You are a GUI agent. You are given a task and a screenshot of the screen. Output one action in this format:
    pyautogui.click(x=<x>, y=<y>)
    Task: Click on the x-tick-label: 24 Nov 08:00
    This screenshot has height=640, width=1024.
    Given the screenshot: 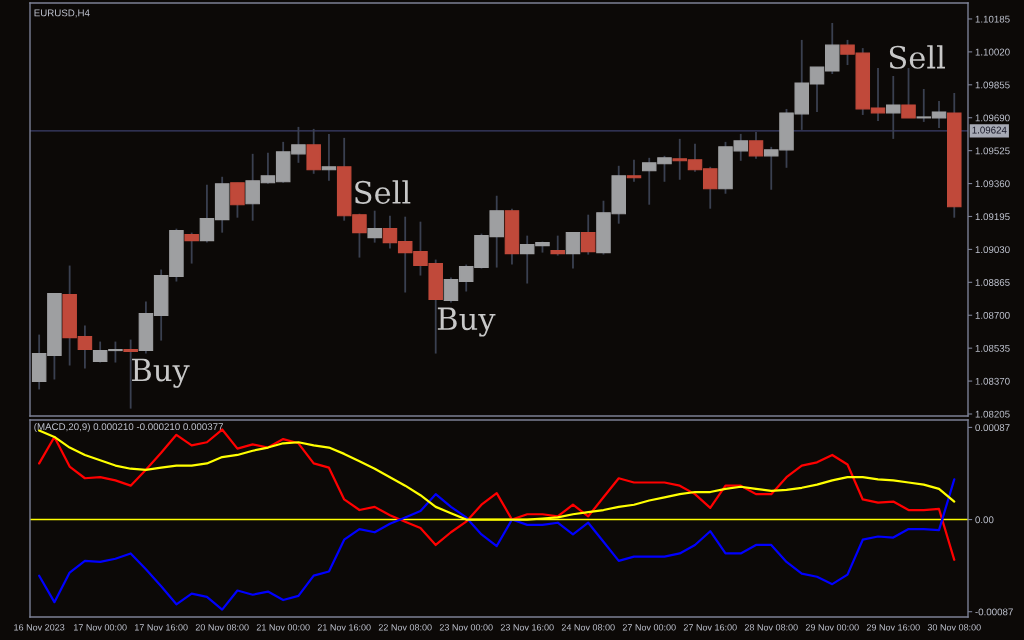 What is the action you would take?
    pyautogui.click(x=588, y=627)
    